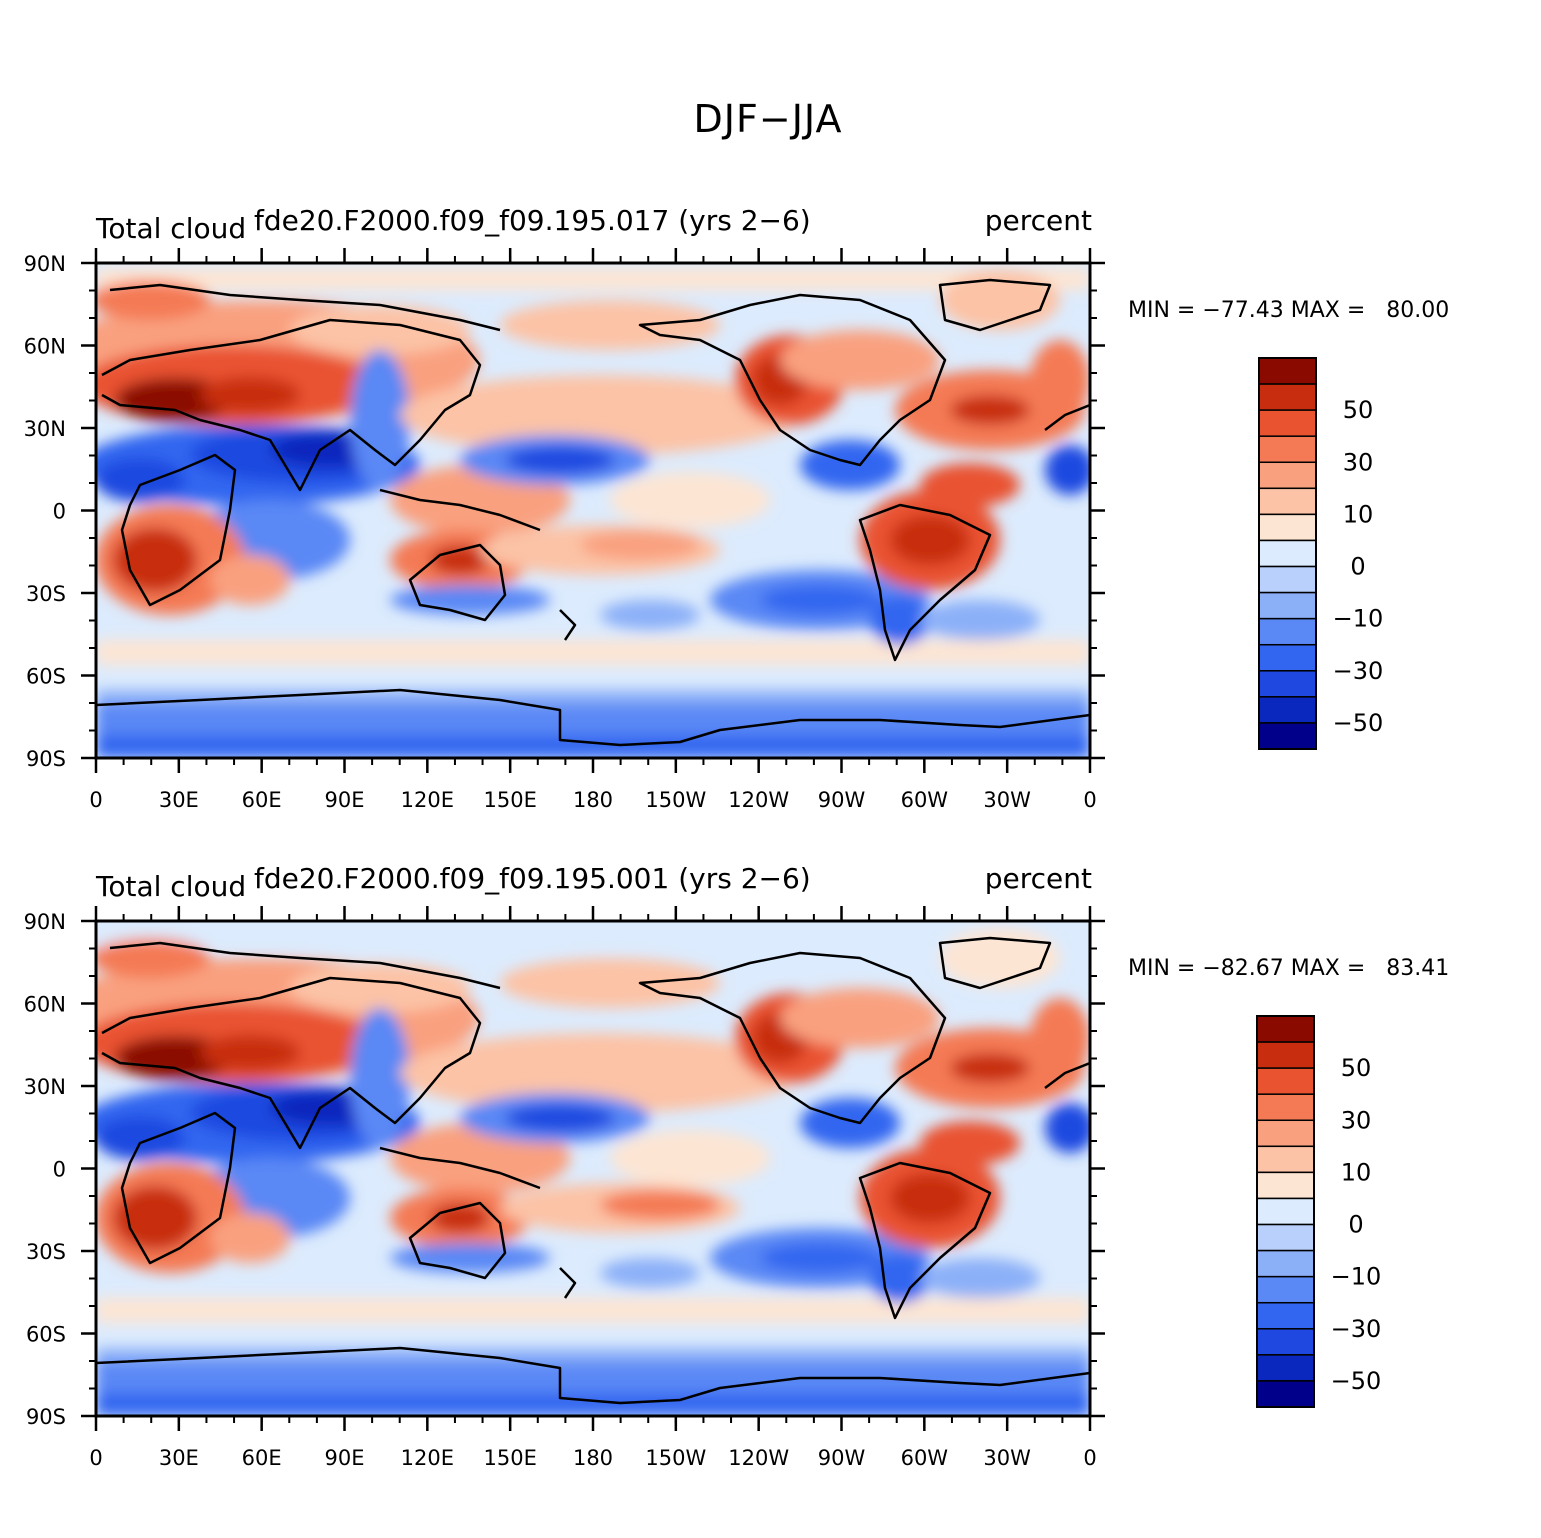 Image resolution: width=1541 pixels, height=1538 pixels. What do you see at coordinates (593, 800) in the screenshot?
I see `panel-1-lon-tick-label: 180` at bounding box center [593, 800].